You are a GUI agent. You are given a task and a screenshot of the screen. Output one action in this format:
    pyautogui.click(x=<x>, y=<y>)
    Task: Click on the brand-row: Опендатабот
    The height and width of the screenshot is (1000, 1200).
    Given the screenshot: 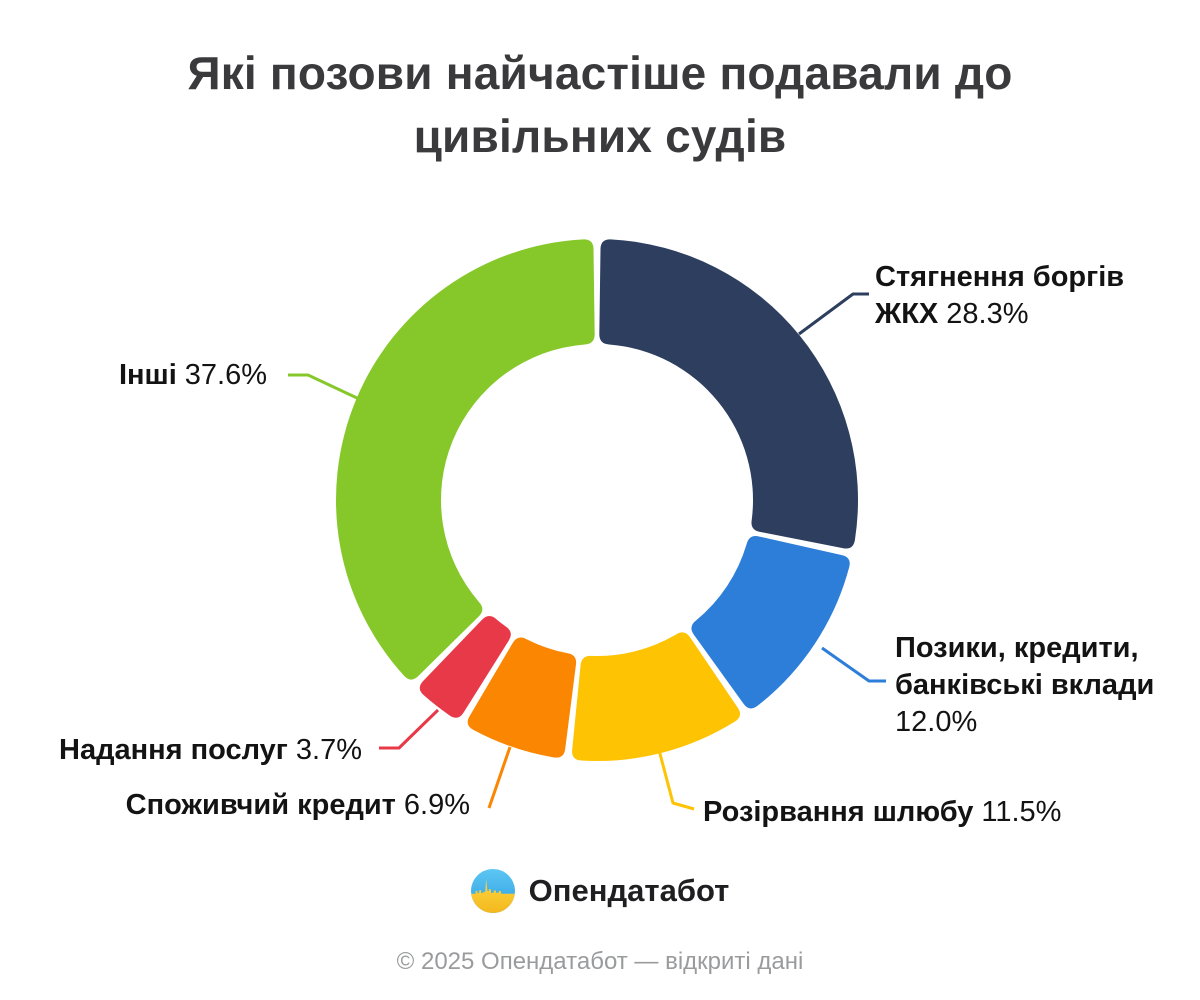 What is the action you would take?
    pyautogui.click(x=600, y=891)
    